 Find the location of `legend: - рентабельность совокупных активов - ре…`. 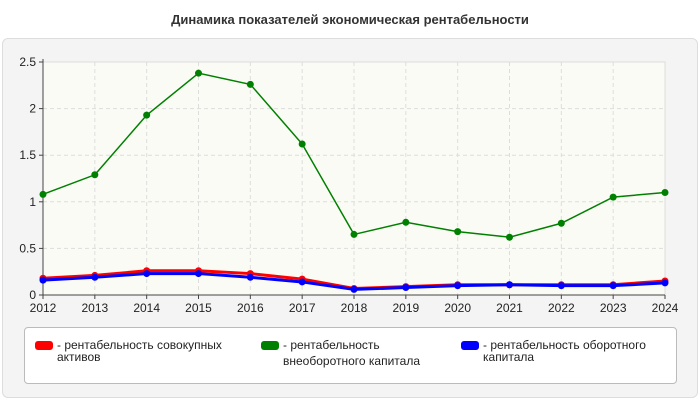

legend: - рентабельность совокупных активов - ре… is located at coordinates (350, 355).